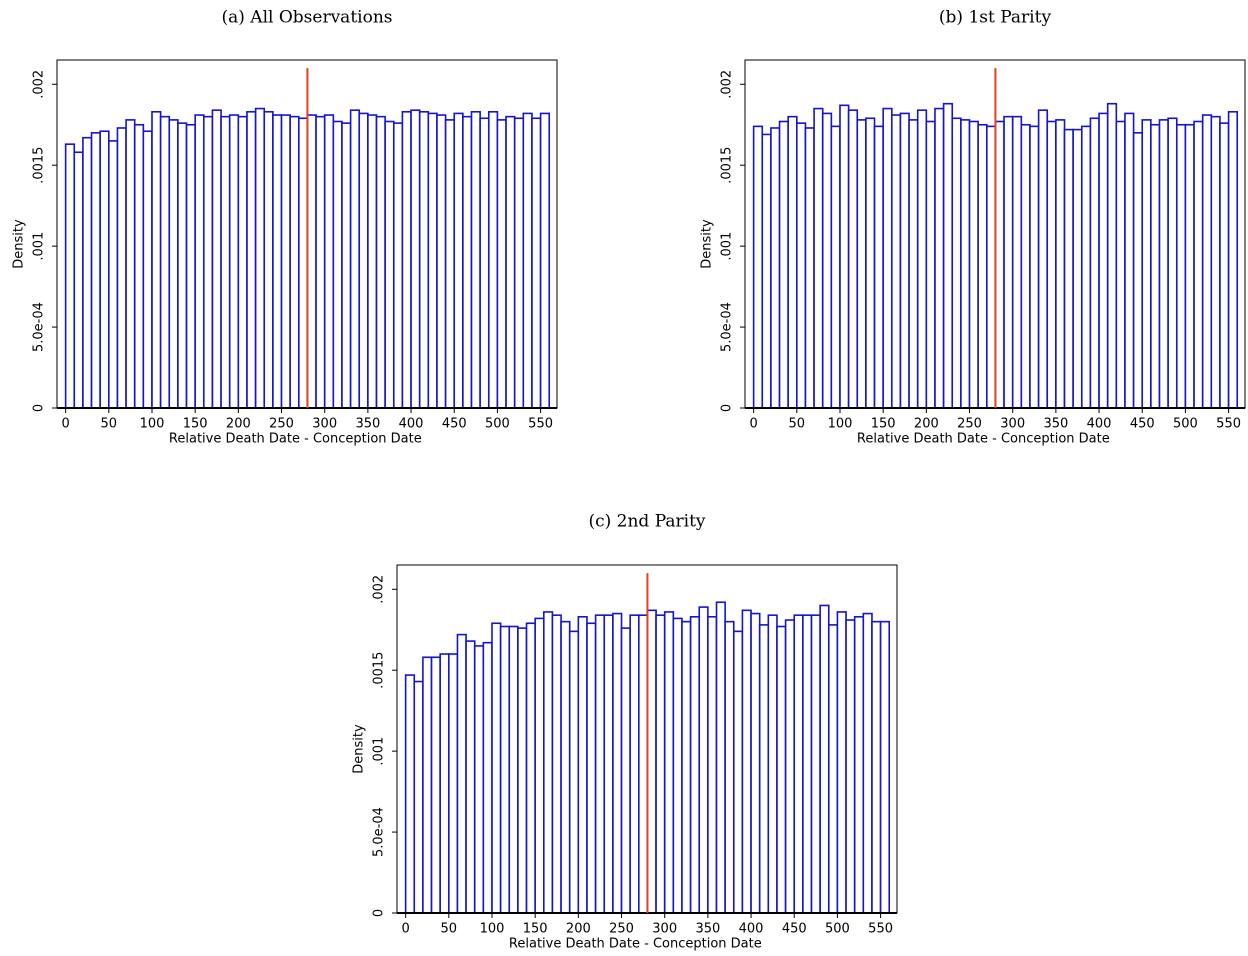  What do you see at coordinates (306, 18) in the screenshot?
I see `panel-title: (a) All Observations` at bounding box center [306, 18].